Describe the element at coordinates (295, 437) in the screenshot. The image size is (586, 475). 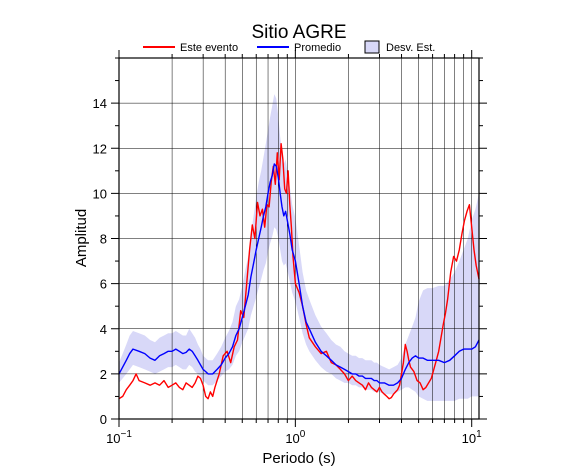
I see `x-tick-label: 10⁰` at that location.